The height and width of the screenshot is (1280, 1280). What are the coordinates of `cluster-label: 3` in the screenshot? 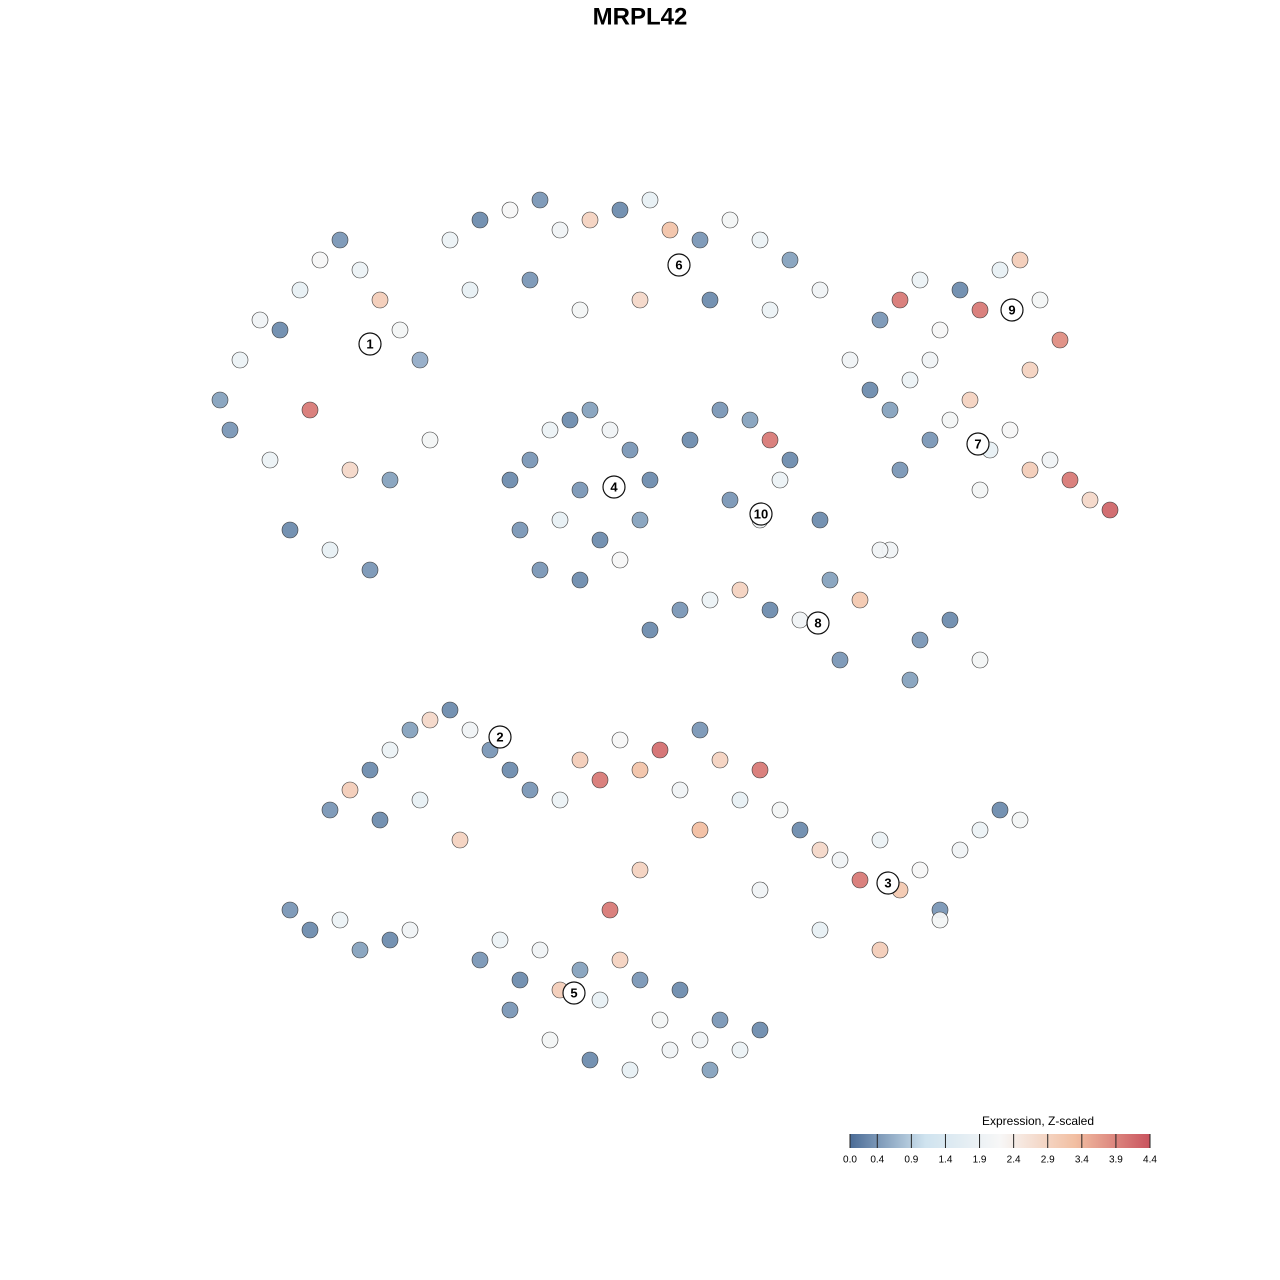 It's located at (888, 883).